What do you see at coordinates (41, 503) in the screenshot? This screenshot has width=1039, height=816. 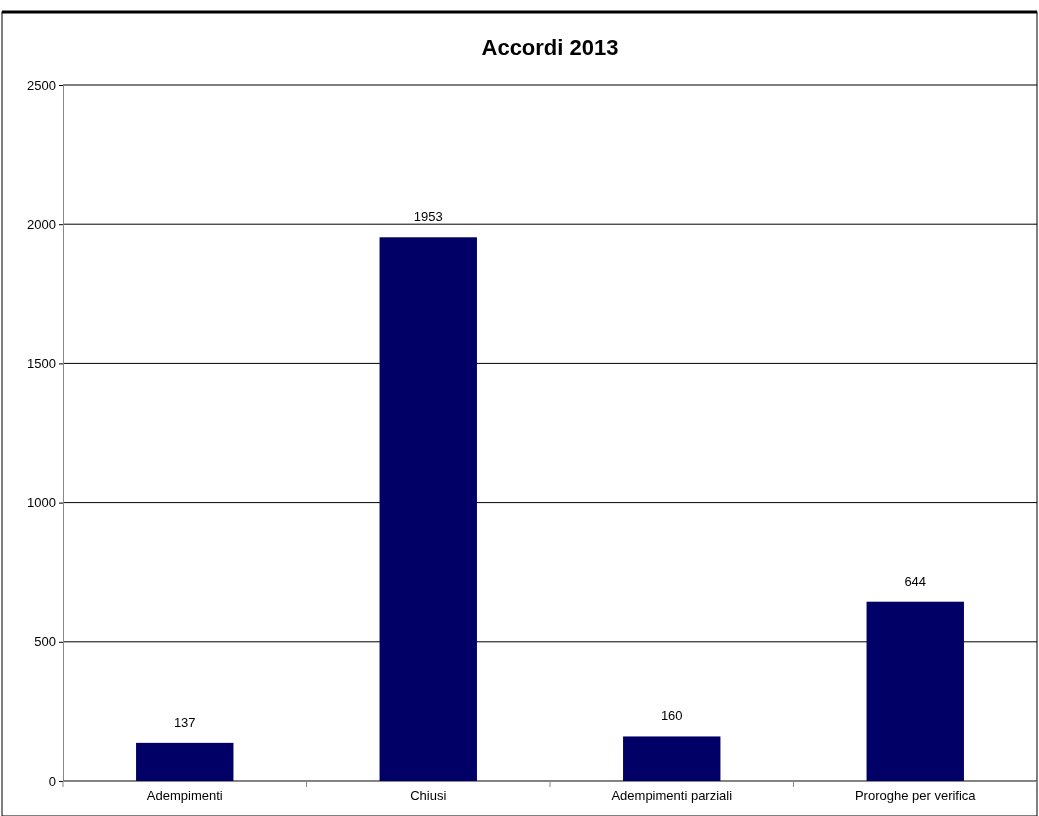 I see `y-tick-label: 1000` at bounding box center [41, 503].